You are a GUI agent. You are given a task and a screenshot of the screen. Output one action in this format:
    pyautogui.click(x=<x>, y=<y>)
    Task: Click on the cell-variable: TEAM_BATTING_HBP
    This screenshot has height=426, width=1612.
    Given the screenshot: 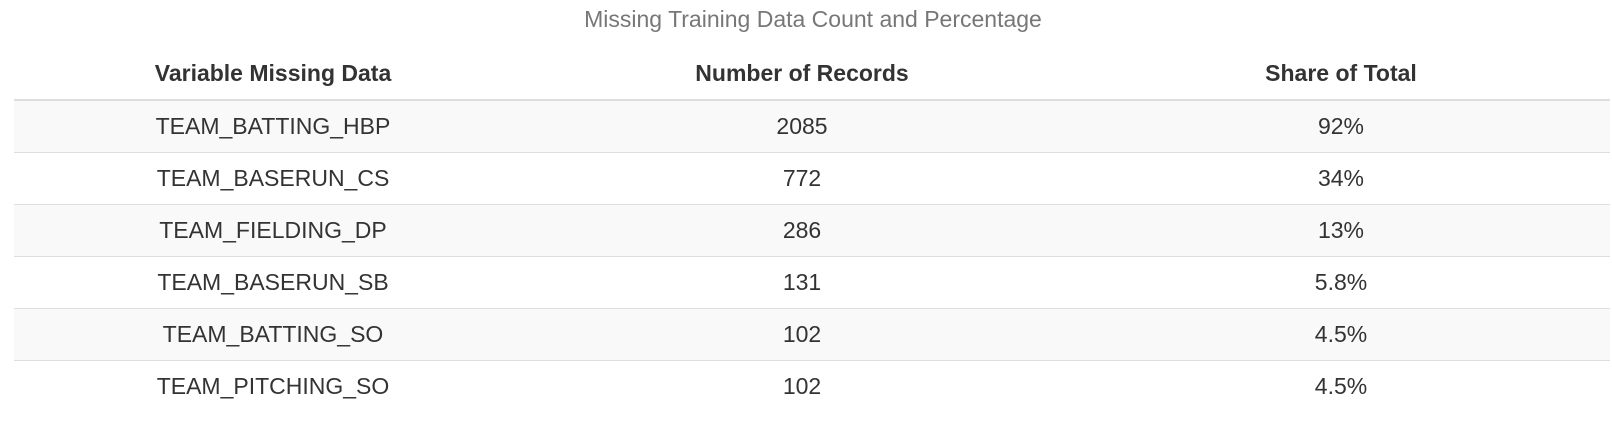 What is the action you would take?
    pyautogui.click(x=273, y=126)
    